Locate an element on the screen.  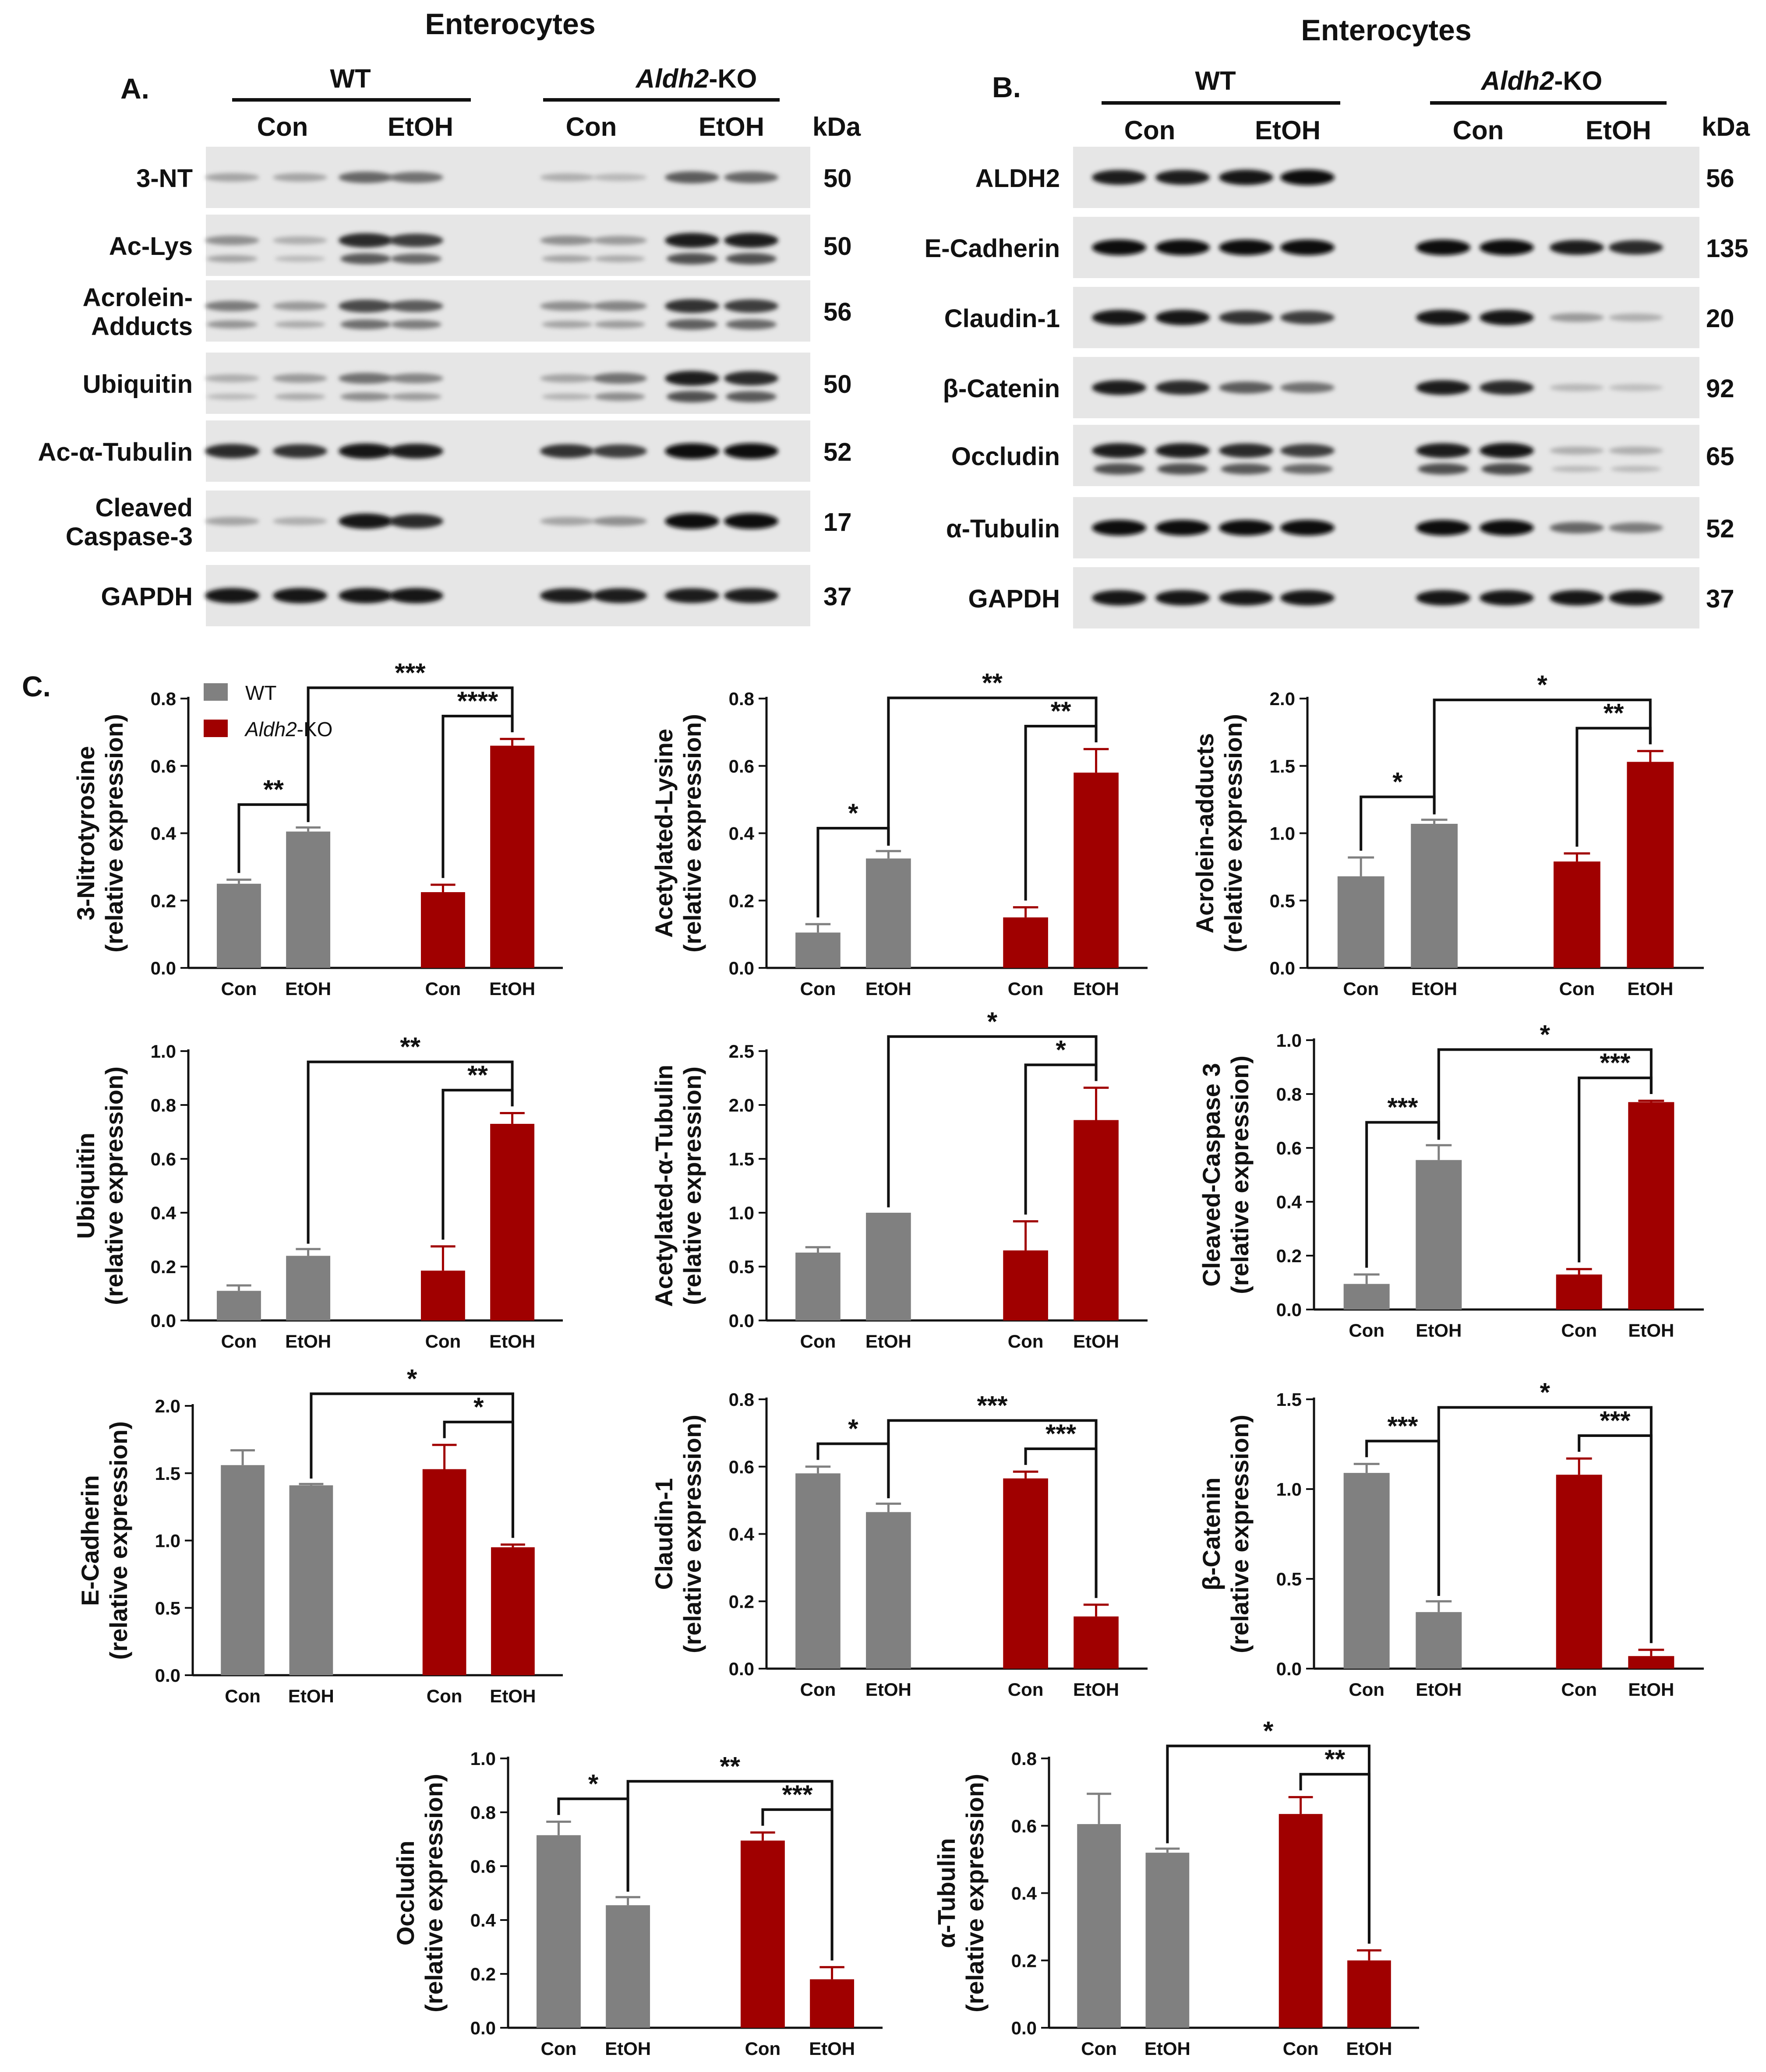
y-tick-label: 2.0 is located at coordinates (1282, 698).